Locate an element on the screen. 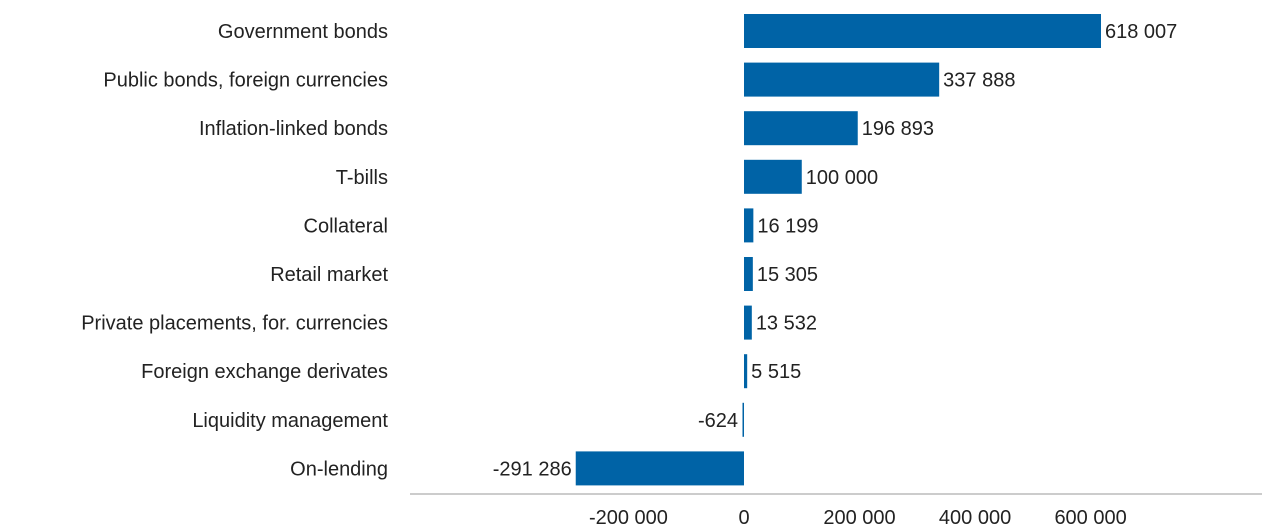 Image resolution: width=1262 pixels, height=531 pixels. value-label: 337 888 is located at coordinates (979, 81).